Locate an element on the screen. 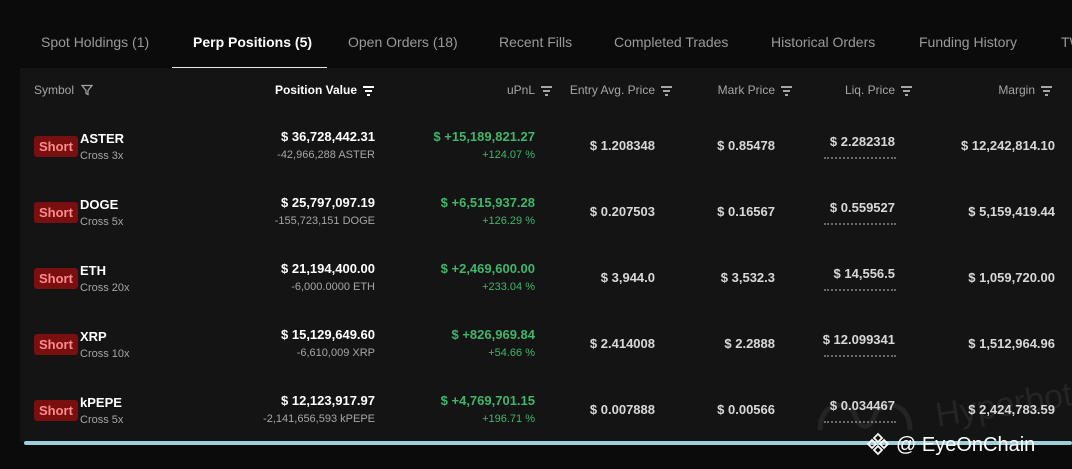 Image resolution: width=1072 pixels, height=469 pixels. mark-price: $ 3,532.3 is located at coordinates (747, 277).